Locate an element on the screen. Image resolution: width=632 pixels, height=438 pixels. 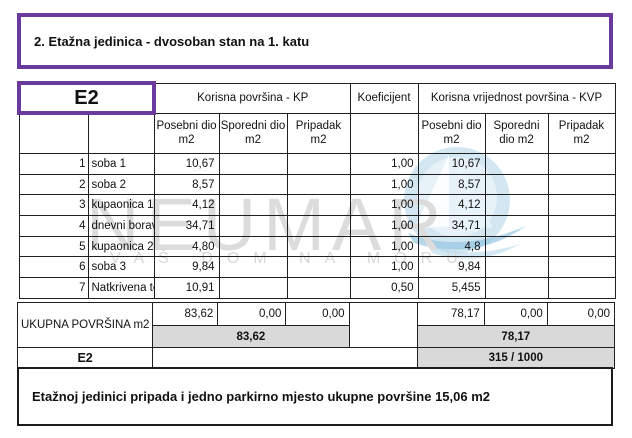
unit-share-row: E2 315 / 1000 is located at coordinates (316, 358).